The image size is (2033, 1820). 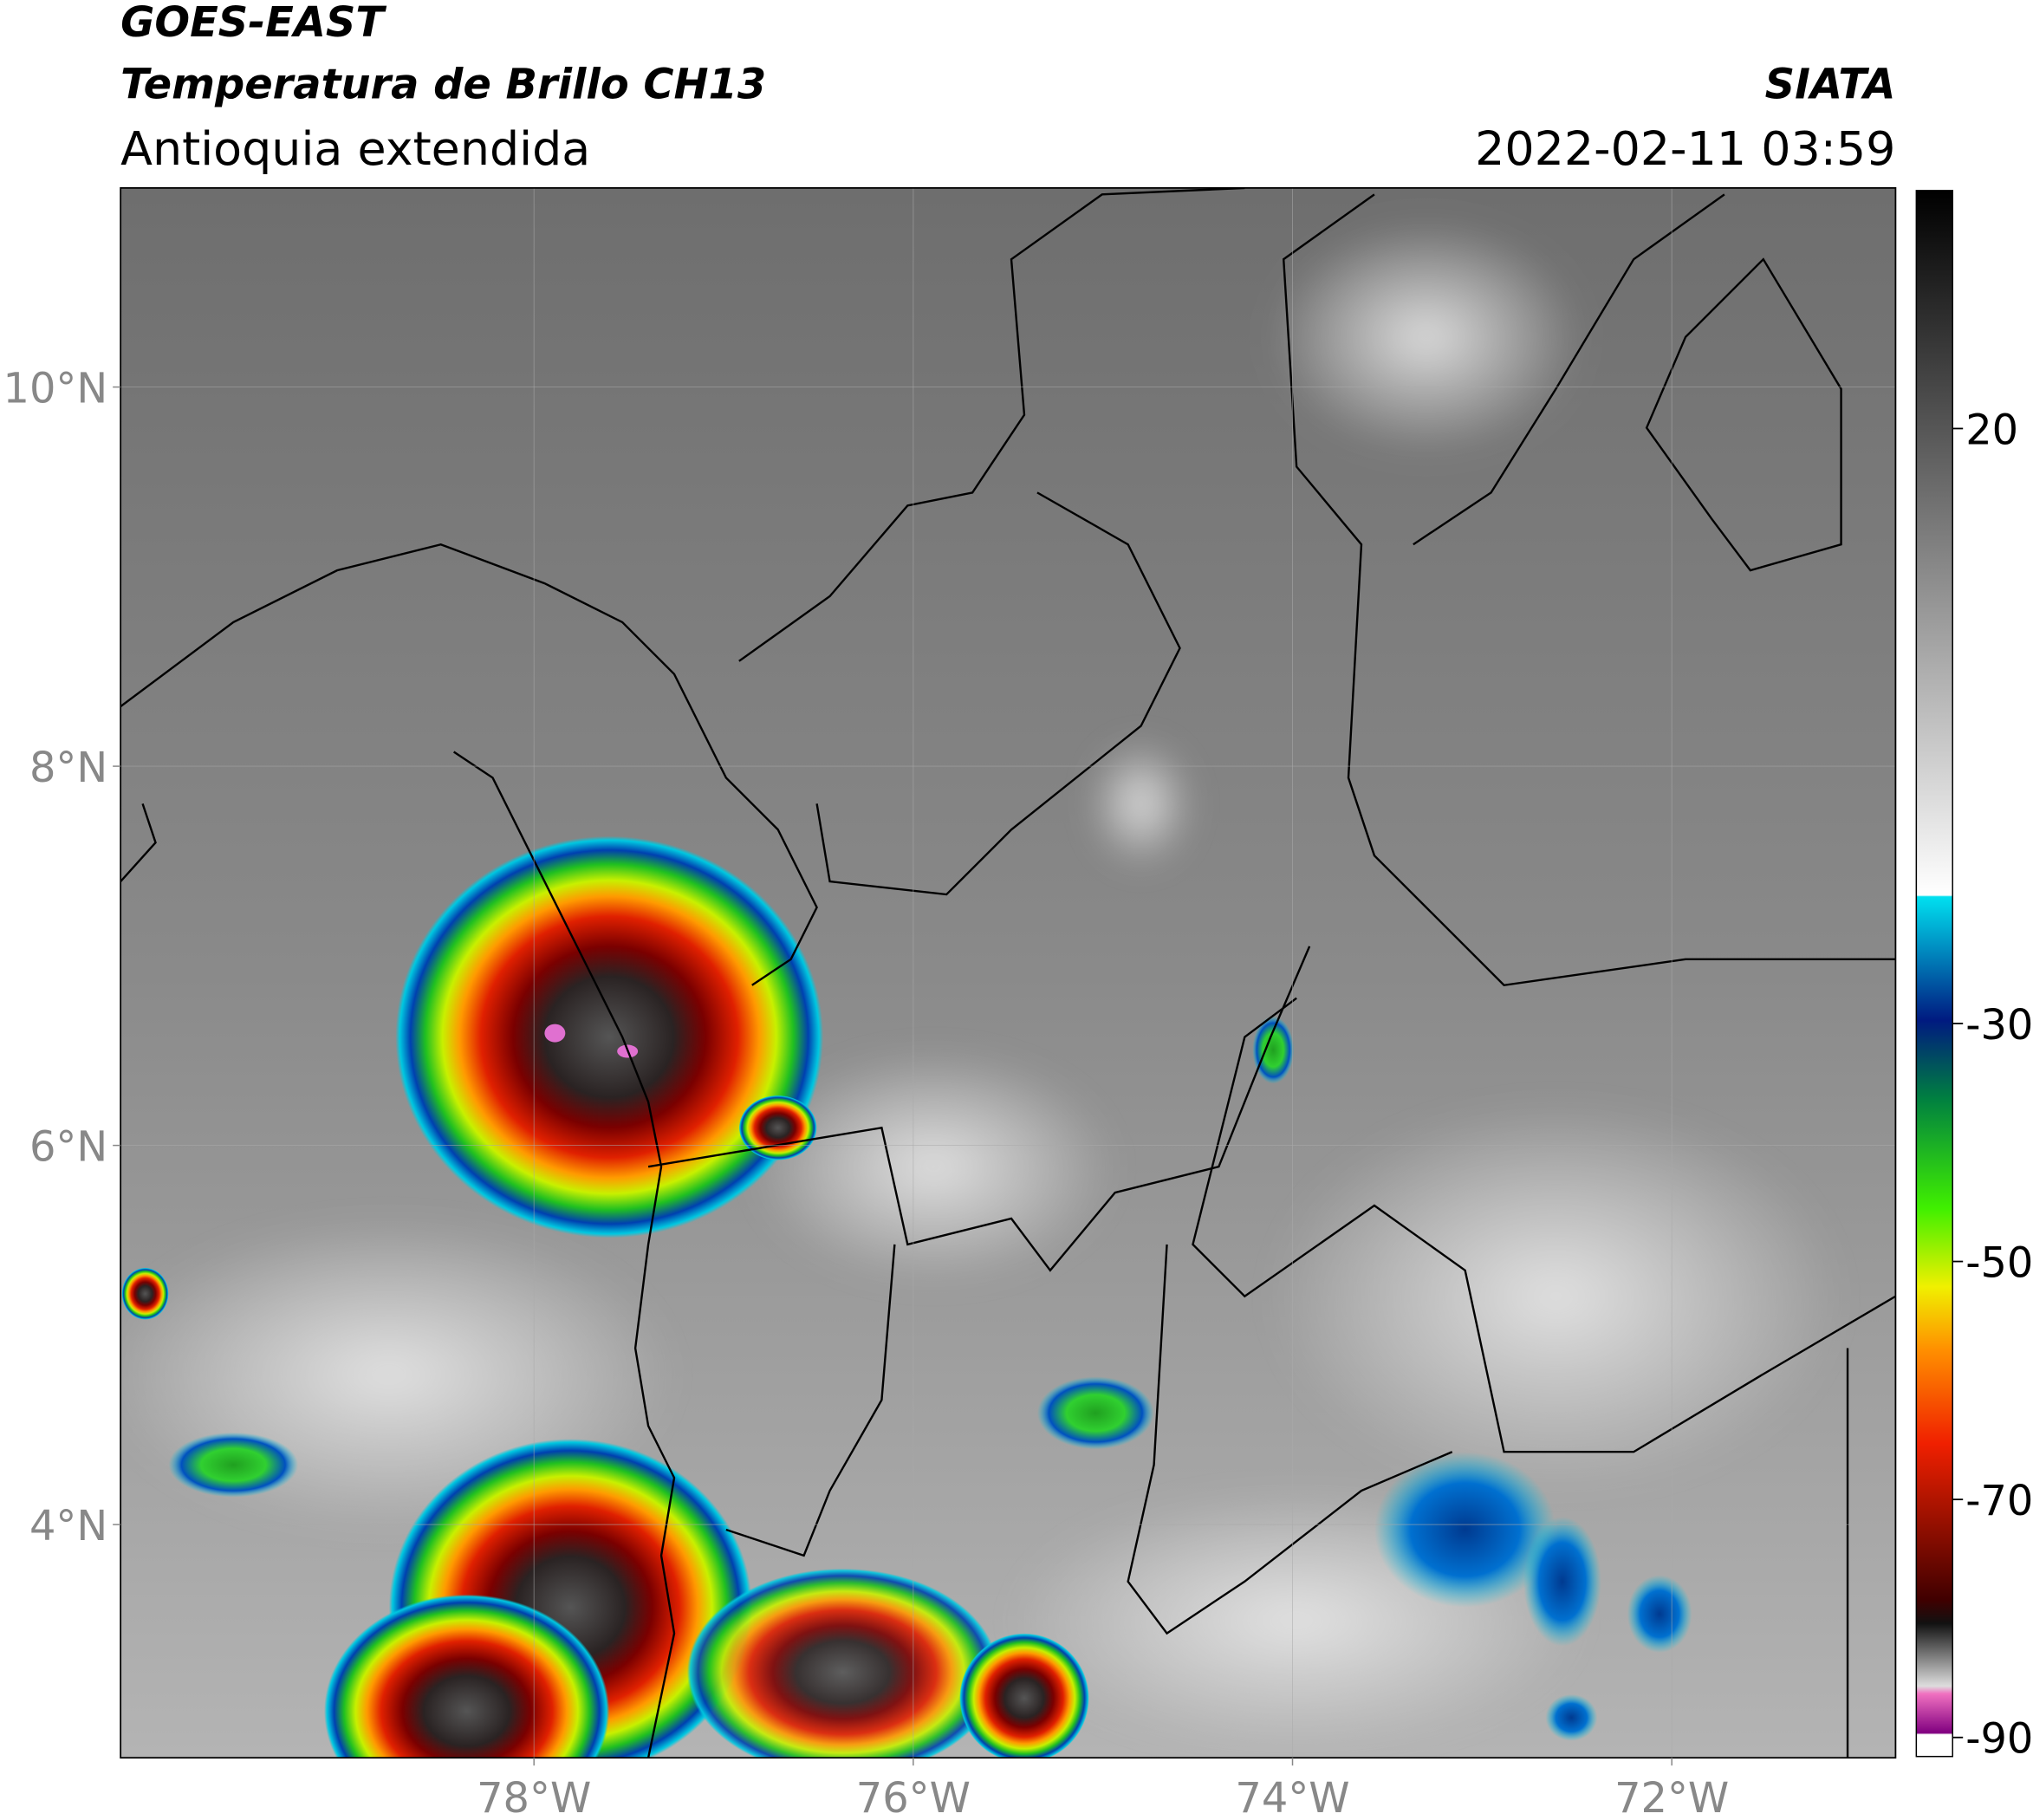 I want to click on colorbar-tick-label: 20, so click(x=1991, y=430).